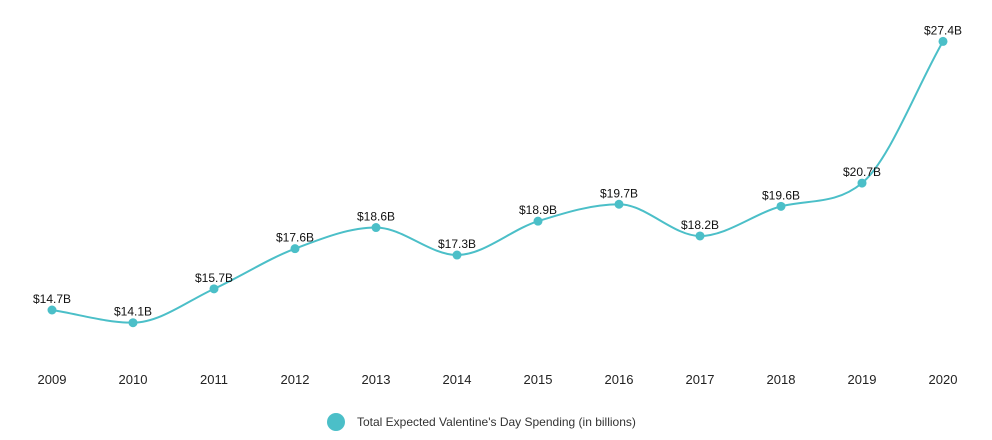 The height and width of the screenshot is (440, 992). Describe the element at coordinates (943, 30) in the screenshot. I see `data-label-2020: $27.4B` at that location.